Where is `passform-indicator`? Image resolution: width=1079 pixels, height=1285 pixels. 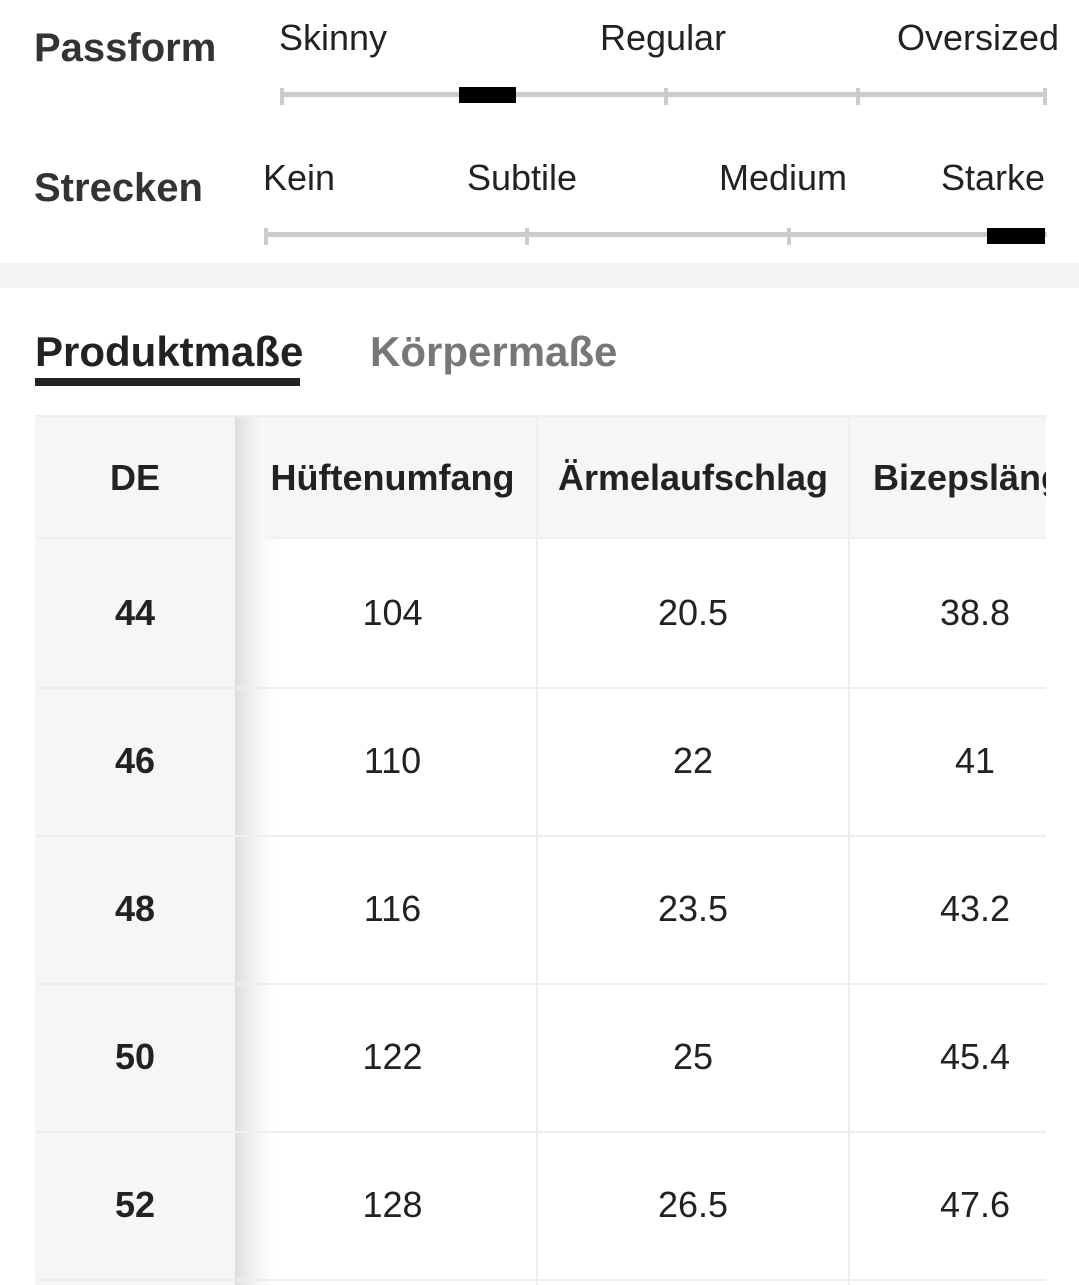 passform-indicator is located at coordinates (487, 95).